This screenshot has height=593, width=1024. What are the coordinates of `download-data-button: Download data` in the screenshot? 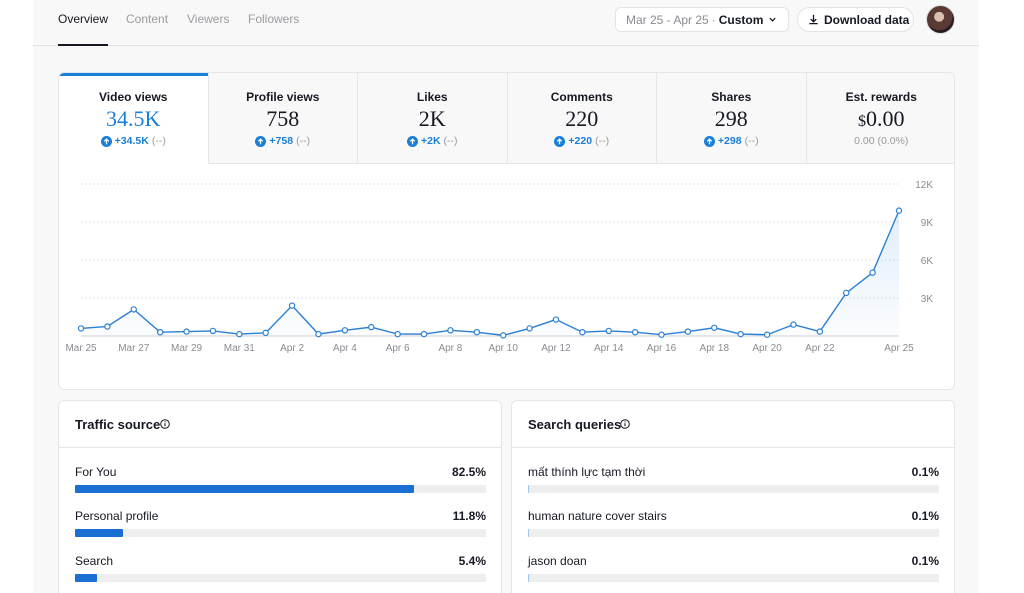 It's located at (855, 19).